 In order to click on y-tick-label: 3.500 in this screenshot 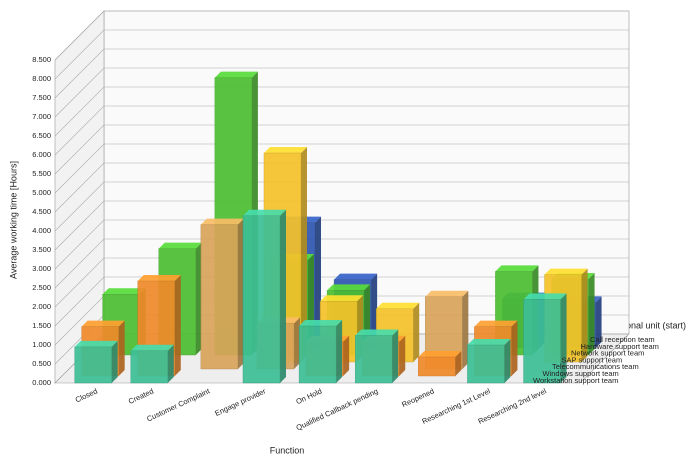, I will do `click(41, 249)`.